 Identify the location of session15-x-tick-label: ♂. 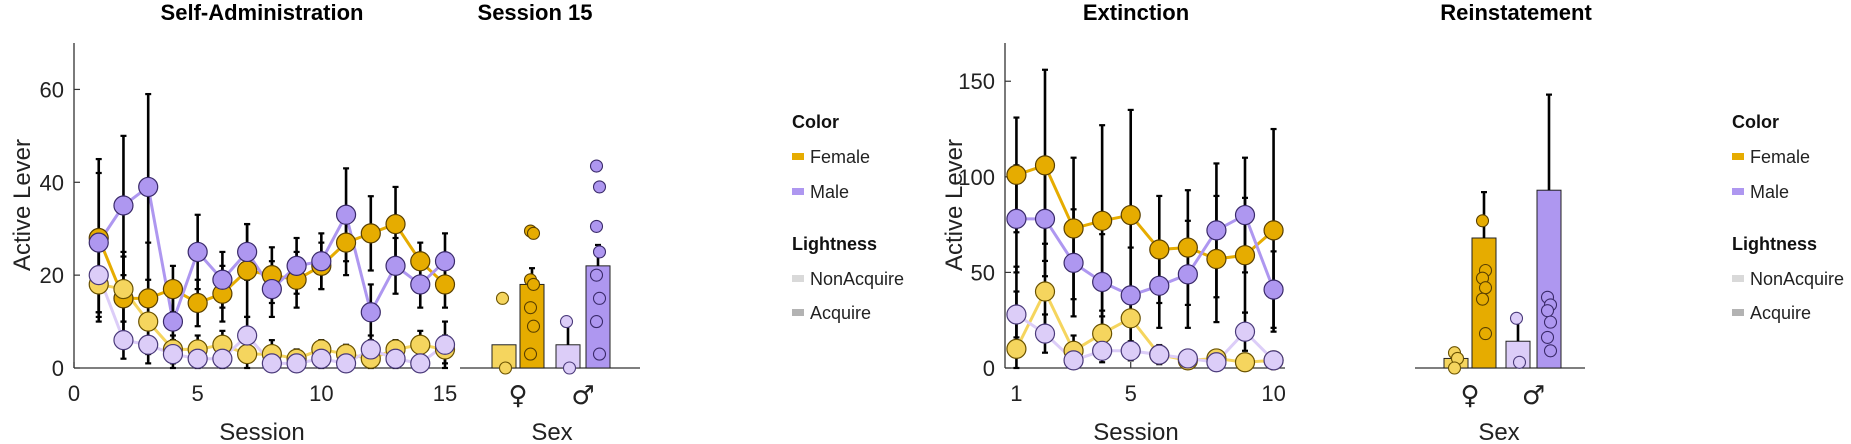
(582, 396).